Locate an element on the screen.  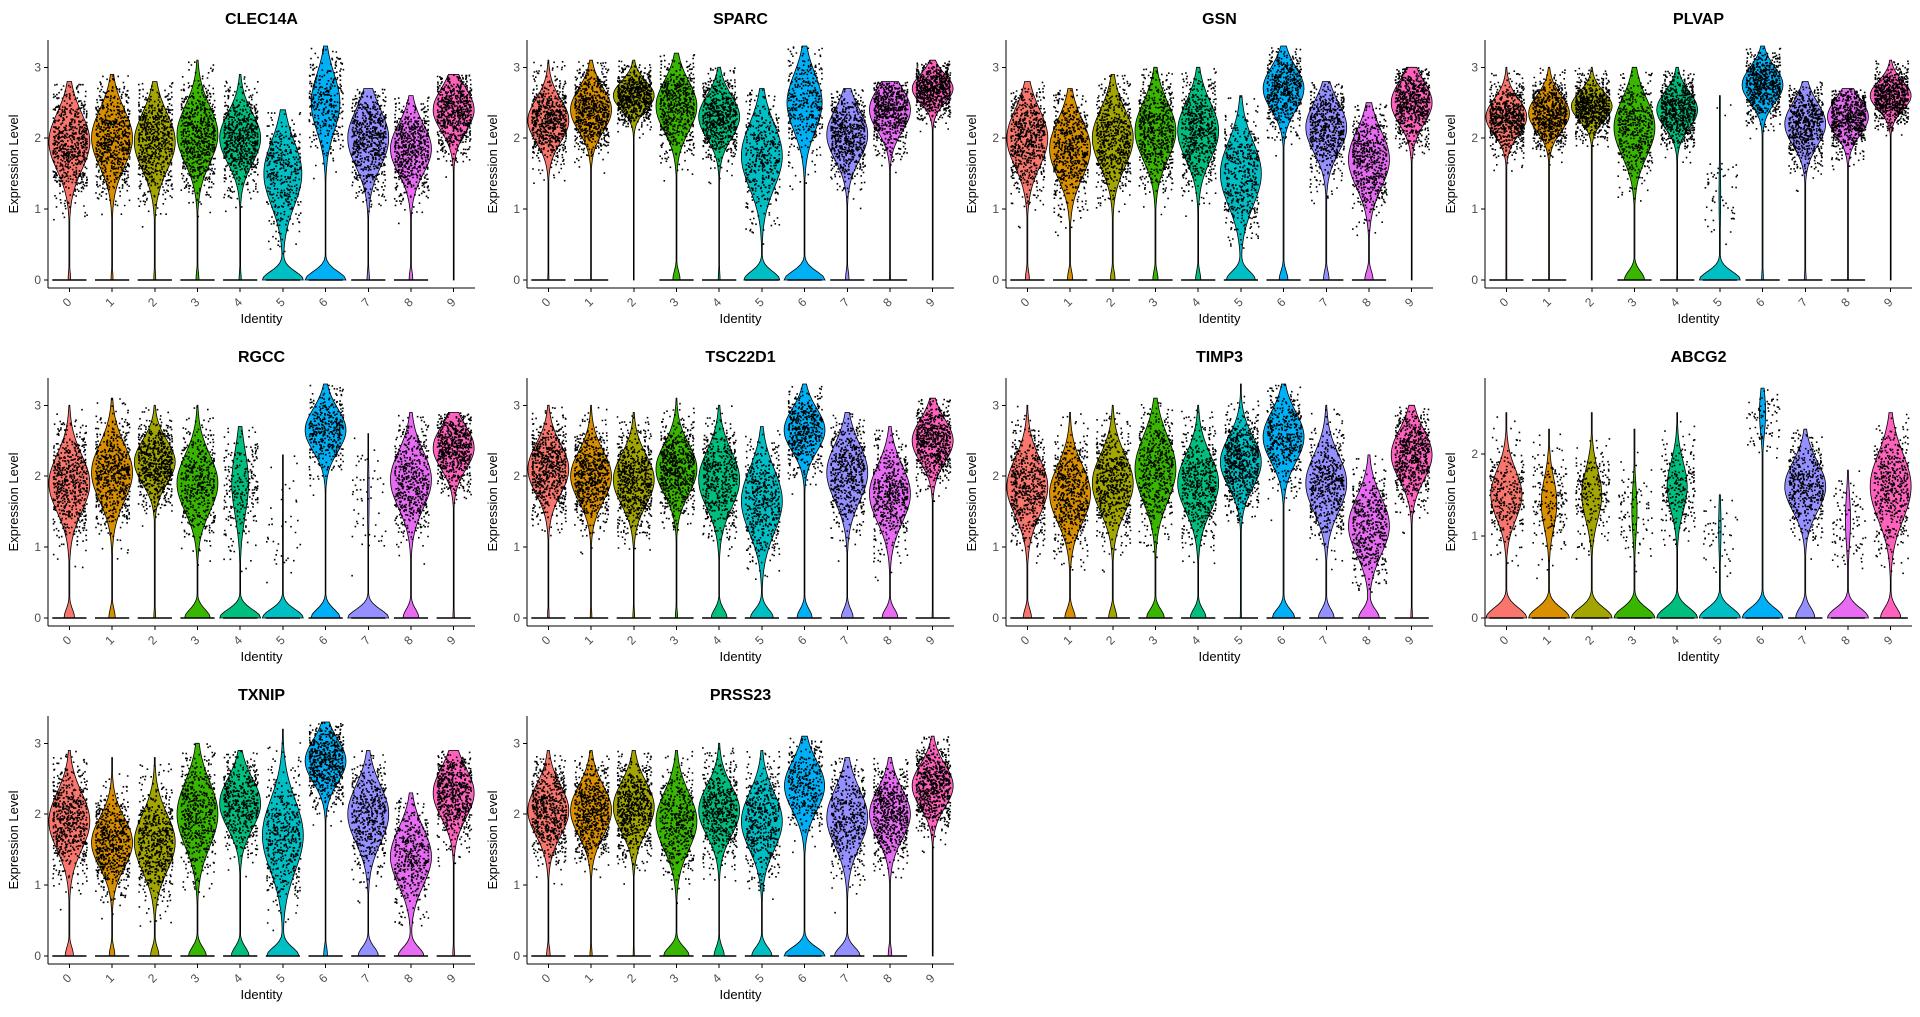
x-tick-label: 2 is located at coordinates (1110, 640).